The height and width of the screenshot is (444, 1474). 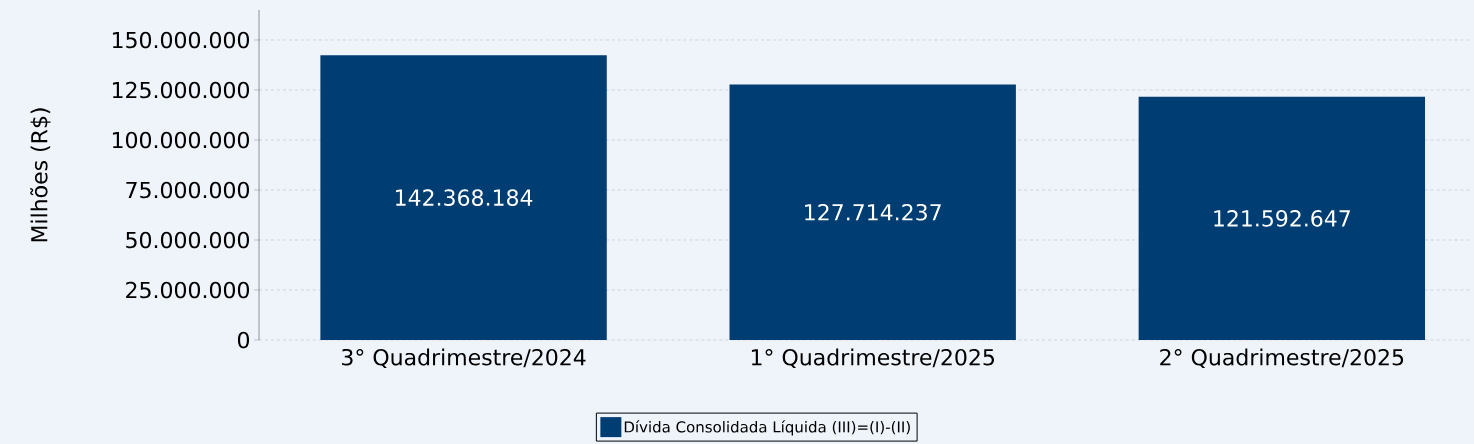 I want to click on x-tick-label: 3° Quadrimestre/2024, so click(x=464, y=358).